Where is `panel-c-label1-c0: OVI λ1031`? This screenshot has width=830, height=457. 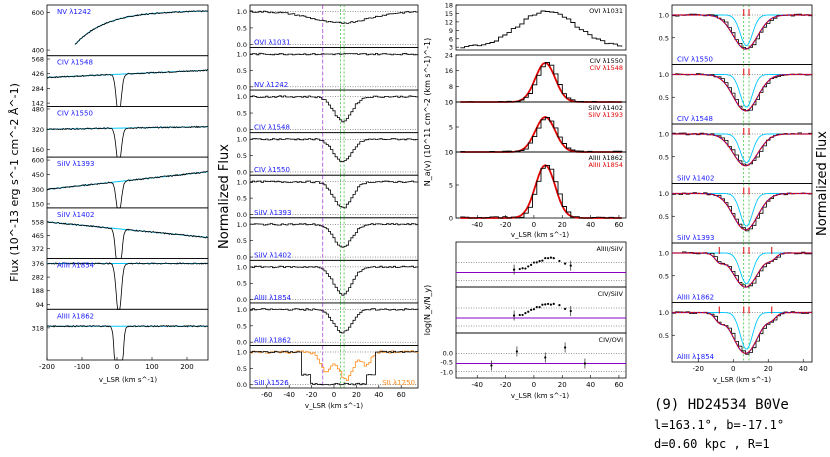
panel-c-label1-c0: OVI λ1031 is located at coordinates (606, 11).